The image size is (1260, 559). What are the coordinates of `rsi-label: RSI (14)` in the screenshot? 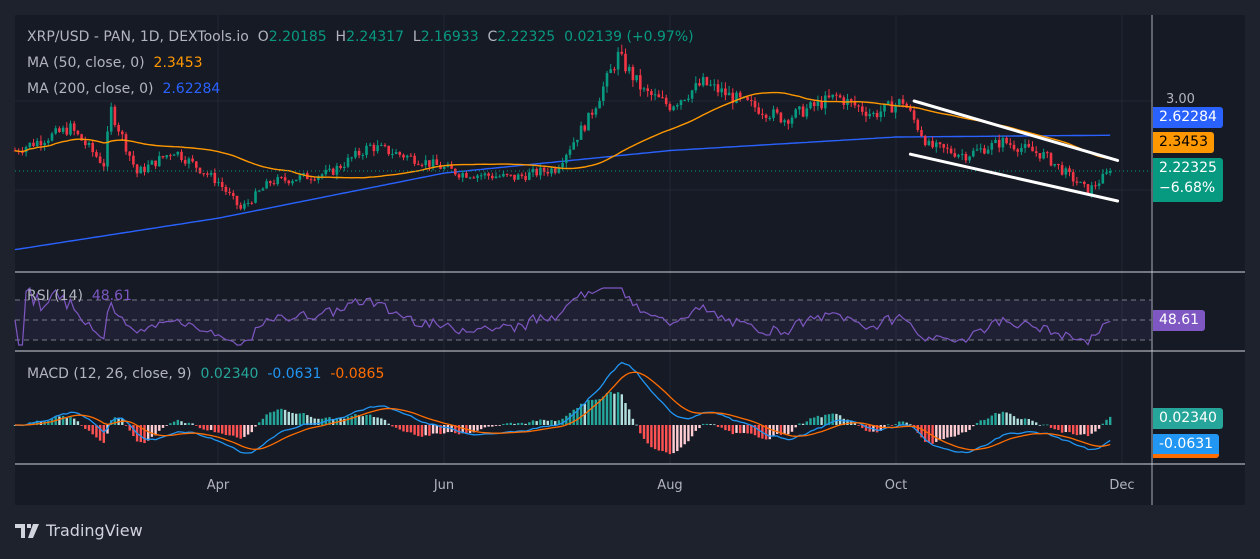 It's located at (55, 296).